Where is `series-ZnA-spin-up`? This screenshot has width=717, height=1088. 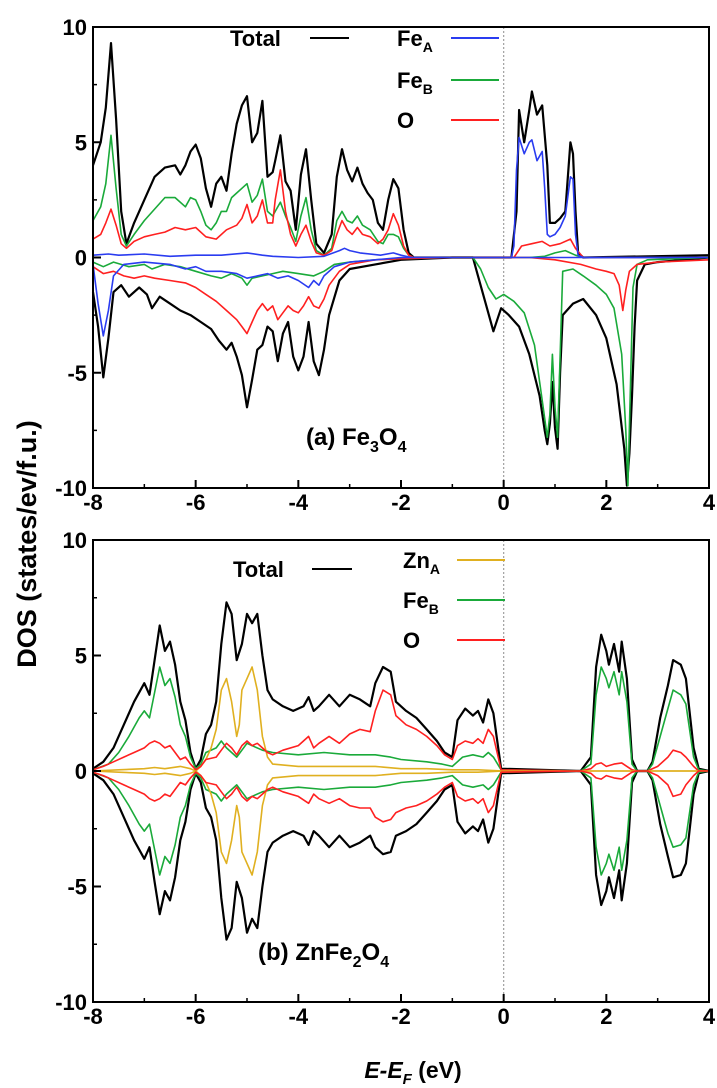 series-ZnA-spin-up is located at coordinates (400, 719).